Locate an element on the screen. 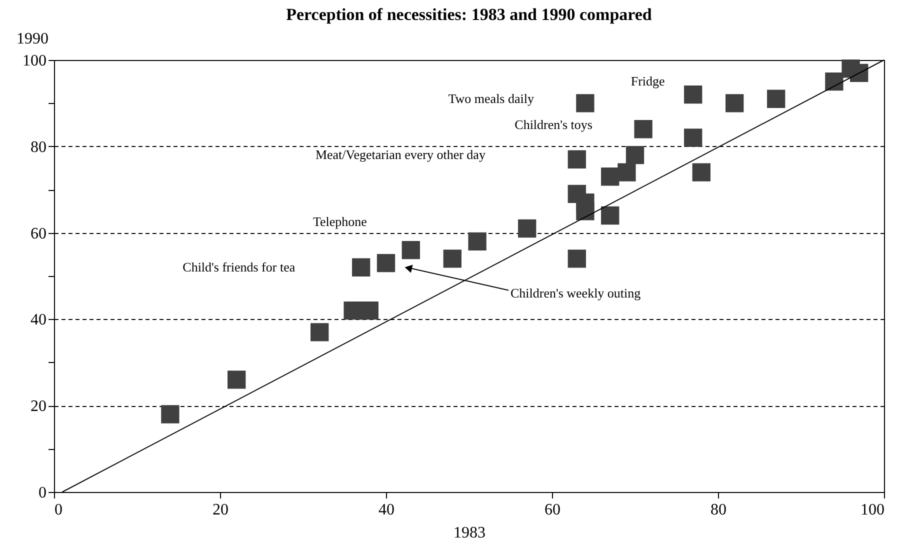 The width and height of the screenshot is (907, 542). y-tick-label: 60 is located at coordinates (38, 233).